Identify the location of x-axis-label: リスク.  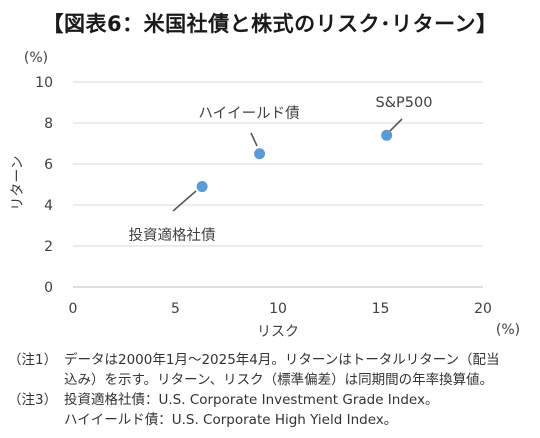
(278, 332).